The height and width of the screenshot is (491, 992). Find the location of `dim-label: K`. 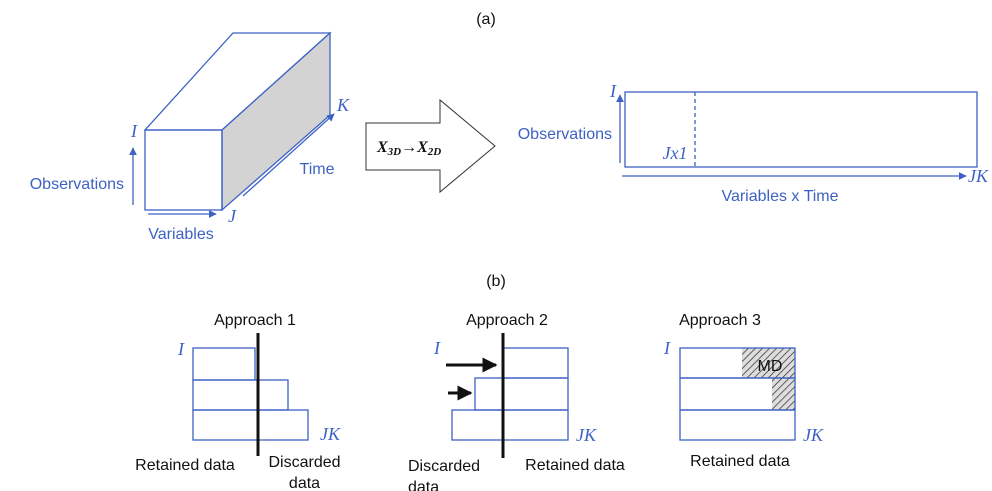

dim-label: K is located at coordinates (343, 105).